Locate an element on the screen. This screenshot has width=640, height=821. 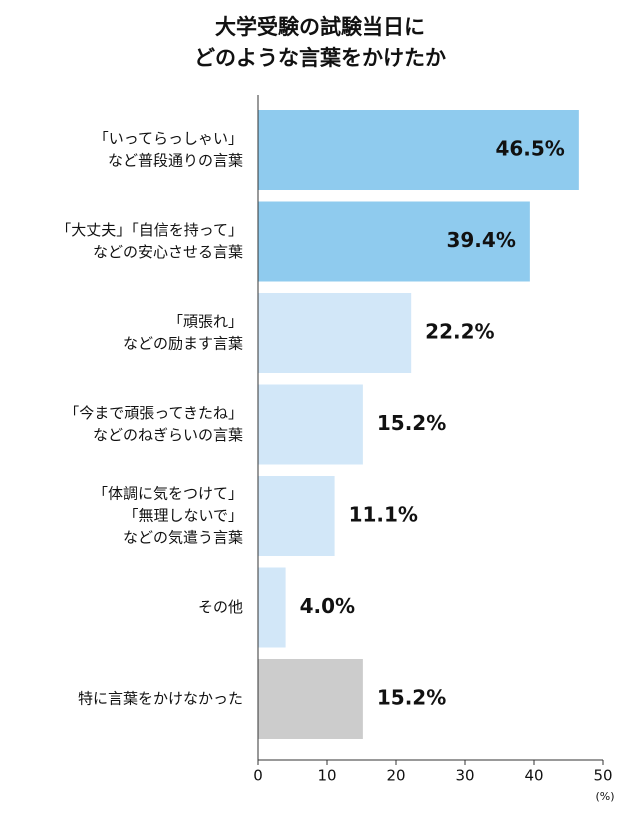
category-label: などの安心させる言葉 is located at coordinates (168, 252).